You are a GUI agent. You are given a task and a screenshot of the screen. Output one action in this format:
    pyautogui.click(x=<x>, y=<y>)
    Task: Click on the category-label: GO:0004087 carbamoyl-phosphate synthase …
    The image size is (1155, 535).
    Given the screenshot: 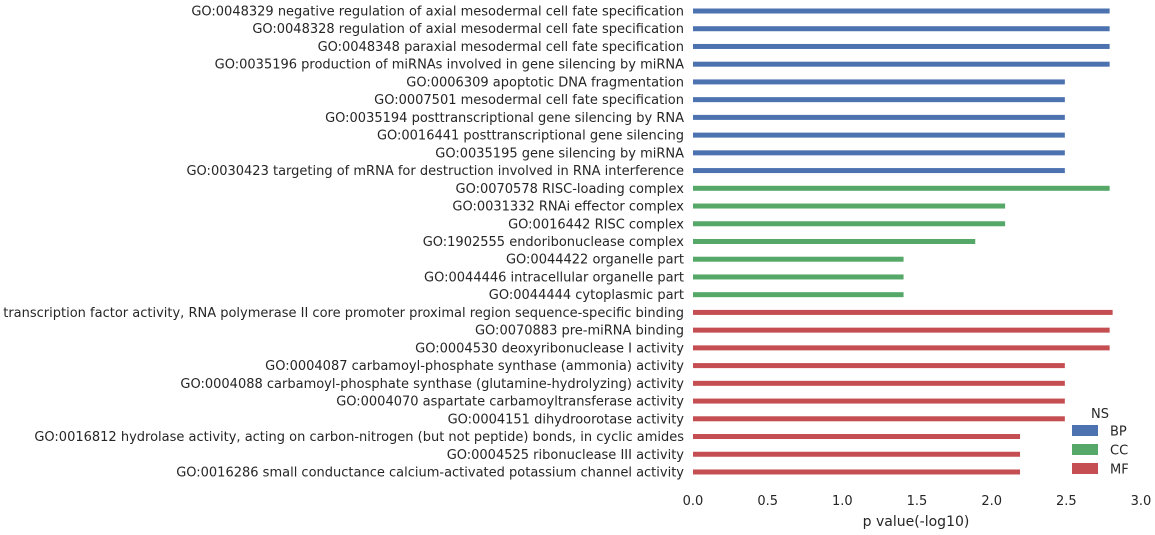 What is the action you would take?
    pyautogui.click(x=474, y=366)
    